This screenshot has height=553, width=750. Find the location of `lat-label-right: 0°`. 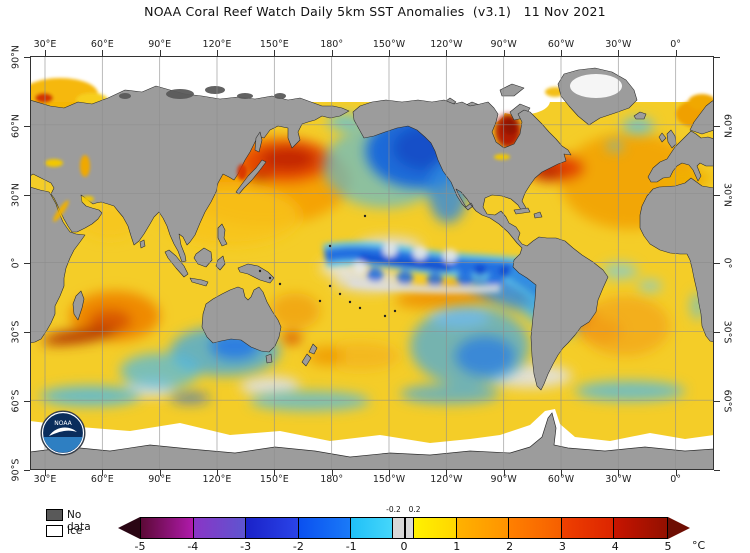

lat-label-right: 0° is located at coordinates (727, 263).